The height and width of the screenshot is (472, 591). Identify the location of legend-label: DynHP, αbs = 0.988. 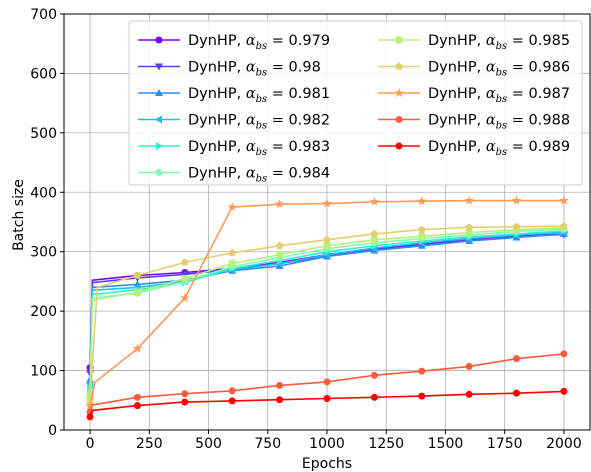
(499, 122).